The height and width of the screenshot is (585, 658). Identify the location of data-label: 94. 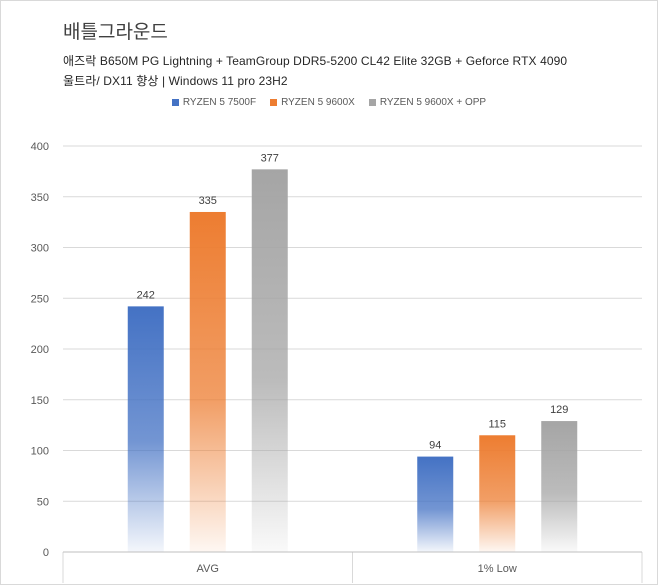
(435, 446).